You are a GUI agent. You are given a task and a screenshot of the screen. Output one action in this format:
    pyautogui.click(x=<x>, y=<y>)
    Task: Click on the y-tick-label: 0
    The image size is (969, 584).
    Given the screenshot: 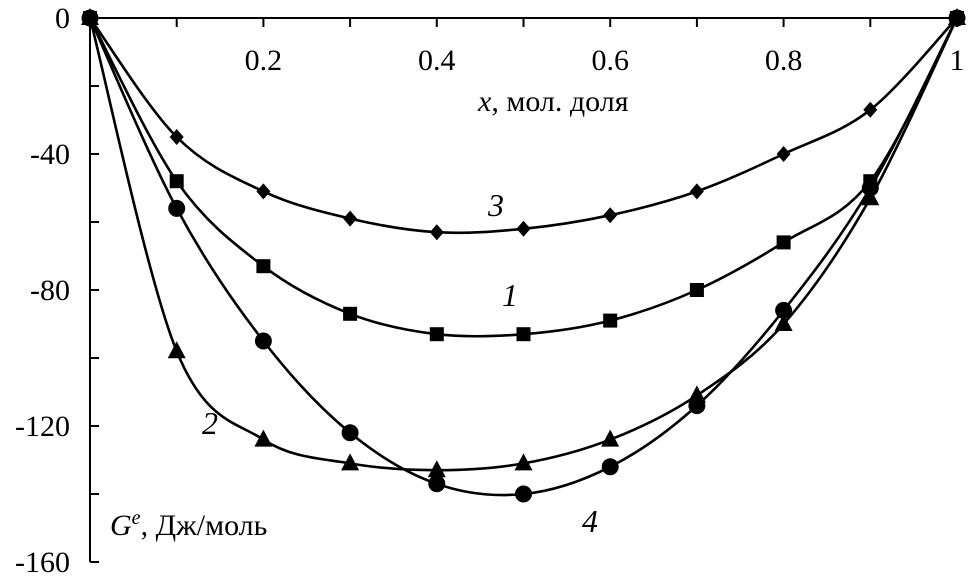 What is the action you would take?
    pyautogui.click(x=62, y=18)
    